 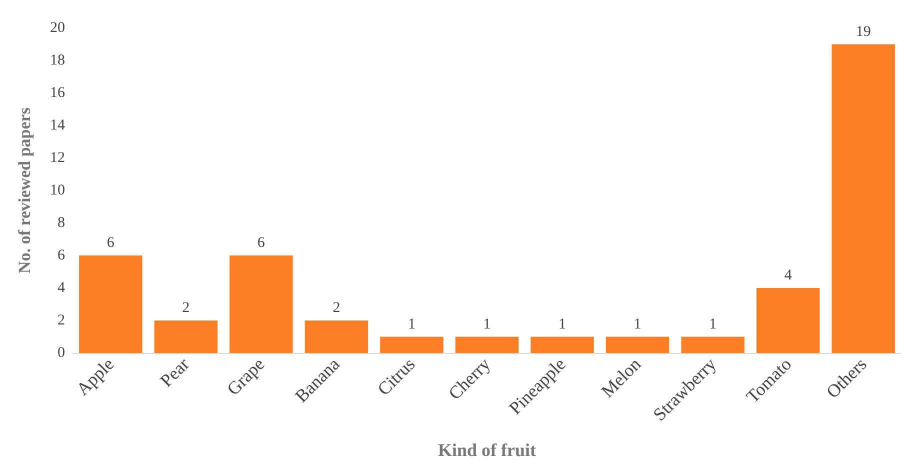 I want to click on y-tick-label: 2, so click(x=61, y=320).